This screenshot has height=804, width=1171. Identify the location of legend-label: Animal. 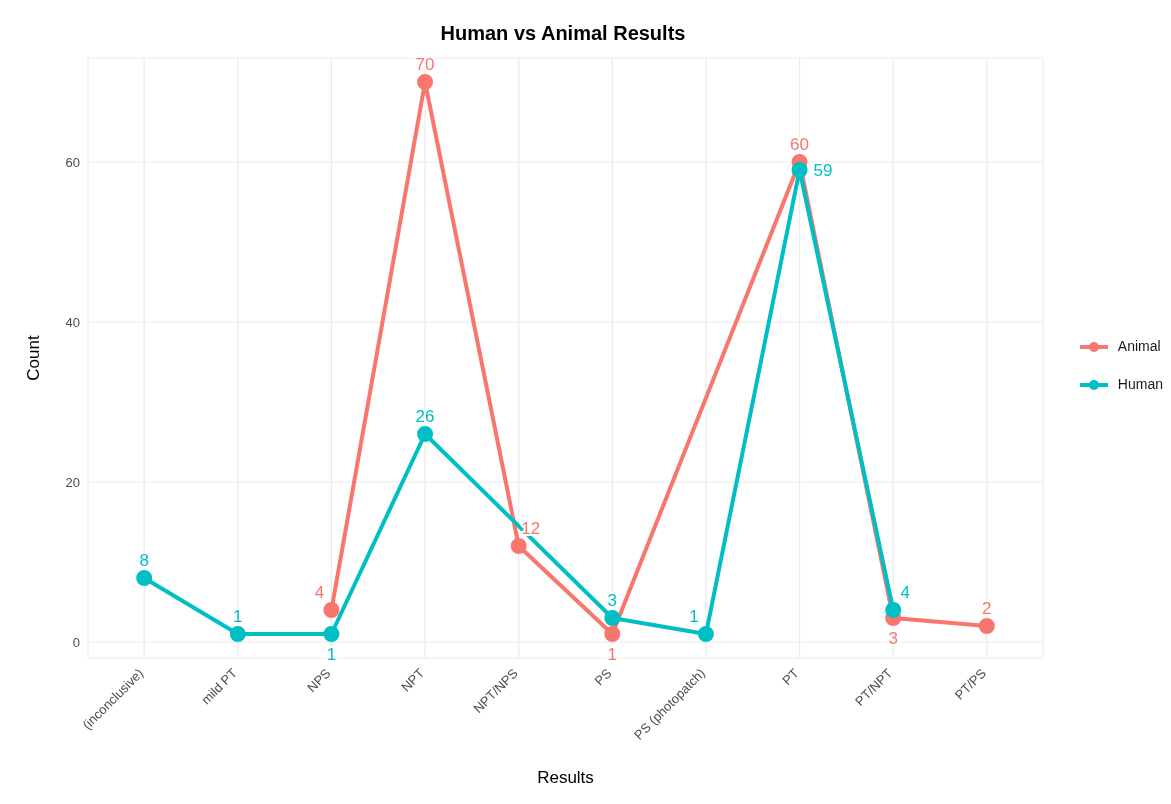
(1139, 346).